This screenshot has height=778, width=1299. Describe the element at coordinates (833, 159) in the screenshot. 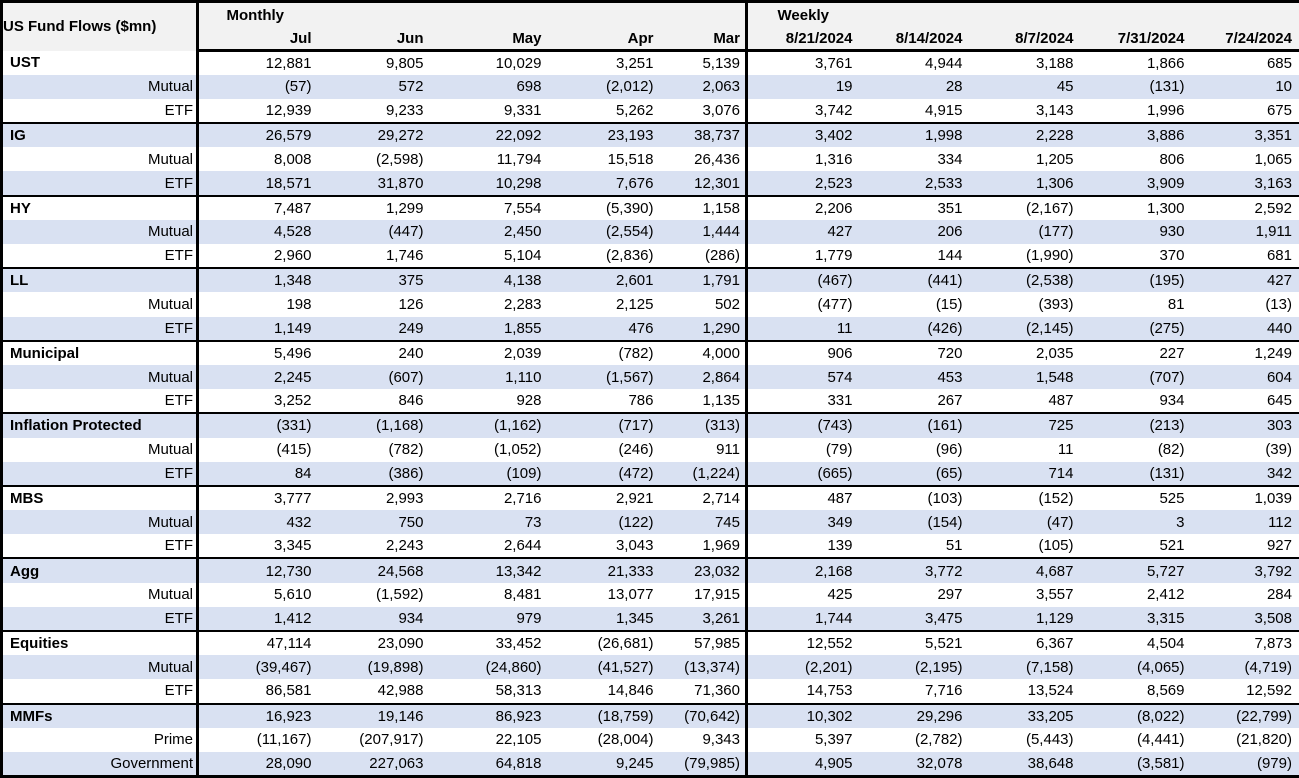

I see `value-cell: 1,316` at that location.